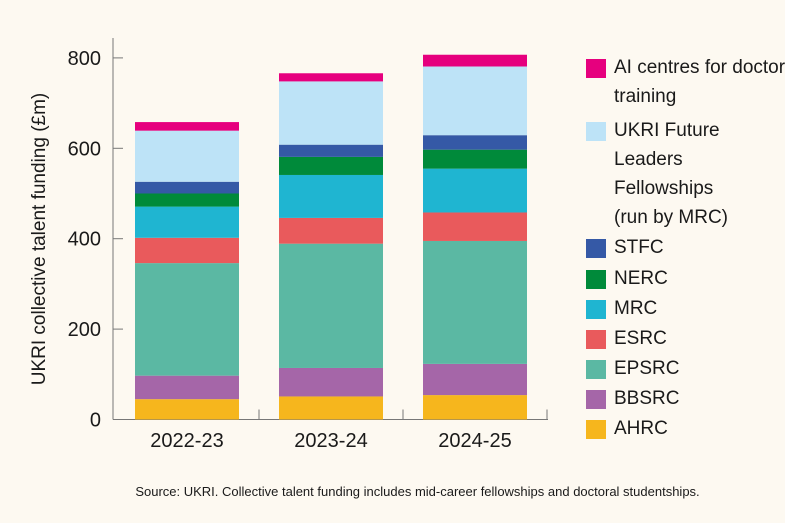 This screenshot has width=785, height=523. I want to click on legend-label: ESRC, so click(640, 338).